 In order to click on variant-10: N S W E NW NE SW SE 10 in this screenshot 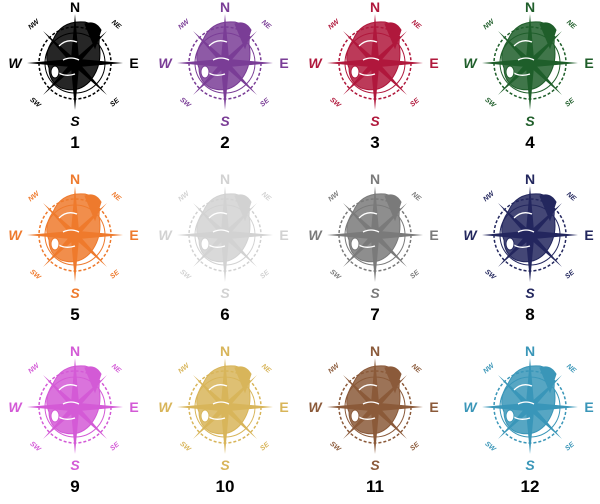, I will do `click(225, 424)`.